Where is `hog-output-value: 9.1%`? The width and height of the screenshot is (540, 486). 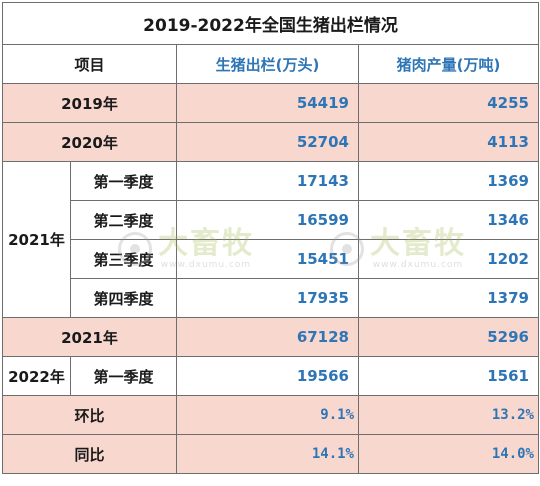
hog-output-value: 9.1% is located at coordinates (267, 415).